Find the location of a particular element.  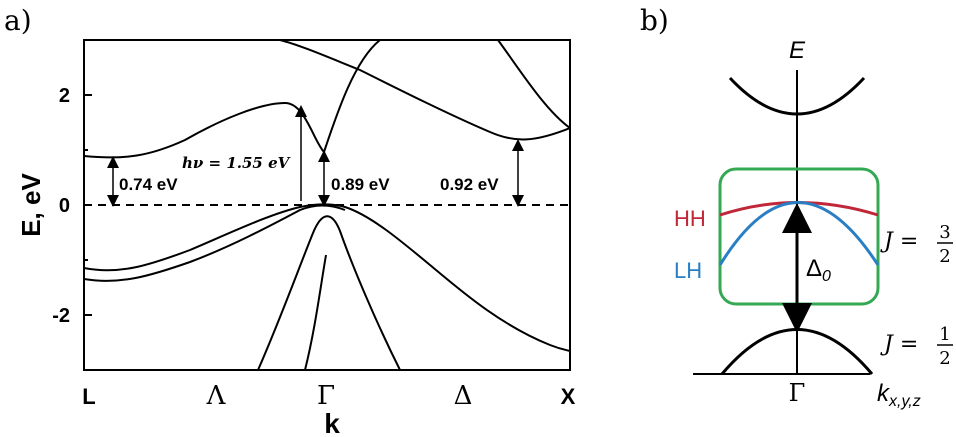

x-tick-Lambda: Λ is located at coordinates (216, 396).